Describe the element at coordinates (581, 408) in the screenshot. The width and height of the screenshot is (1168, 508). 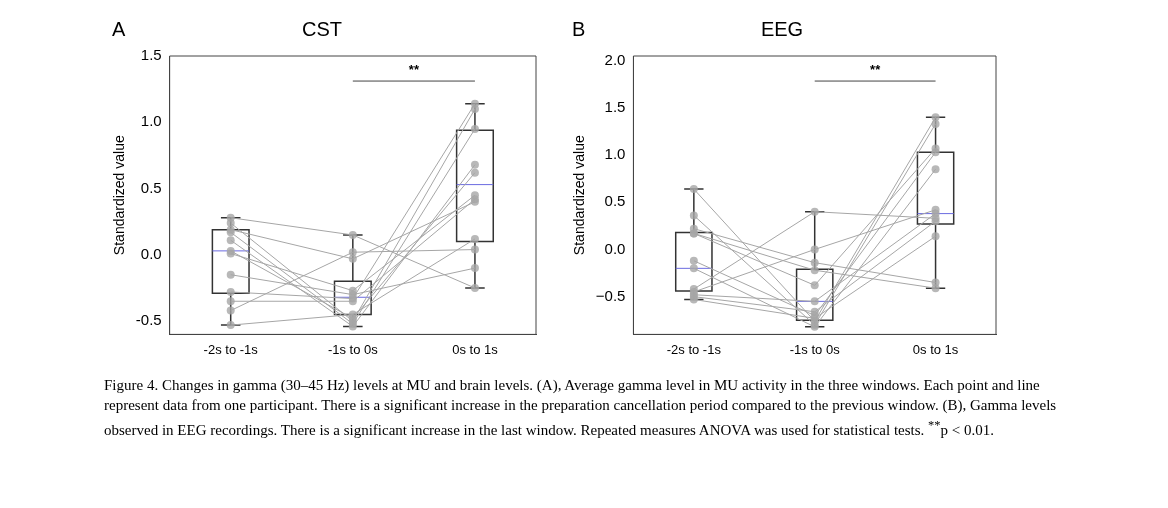
I see `caption: Figure 4. Changes in gamma (30–45 Hz) levels at MU and brain levels. (A), Average gamma level in MU activity in the three windows. Each point and line represent data from one participant. There is a significant increase in the preparation cancellation period compared to the previous window. (B), Gamma levels observed in EEG recordings. There is a significant increase in the last window. Repeated measures ANOVA was used for statistical tests. $^{**}$p < 0.01.` at that location.